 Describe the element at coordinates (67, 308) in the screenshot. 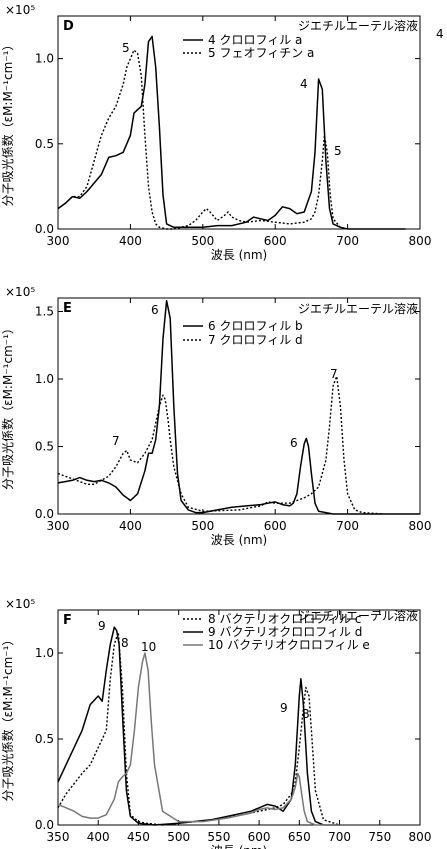

I see `panel-letter: E` at that location.